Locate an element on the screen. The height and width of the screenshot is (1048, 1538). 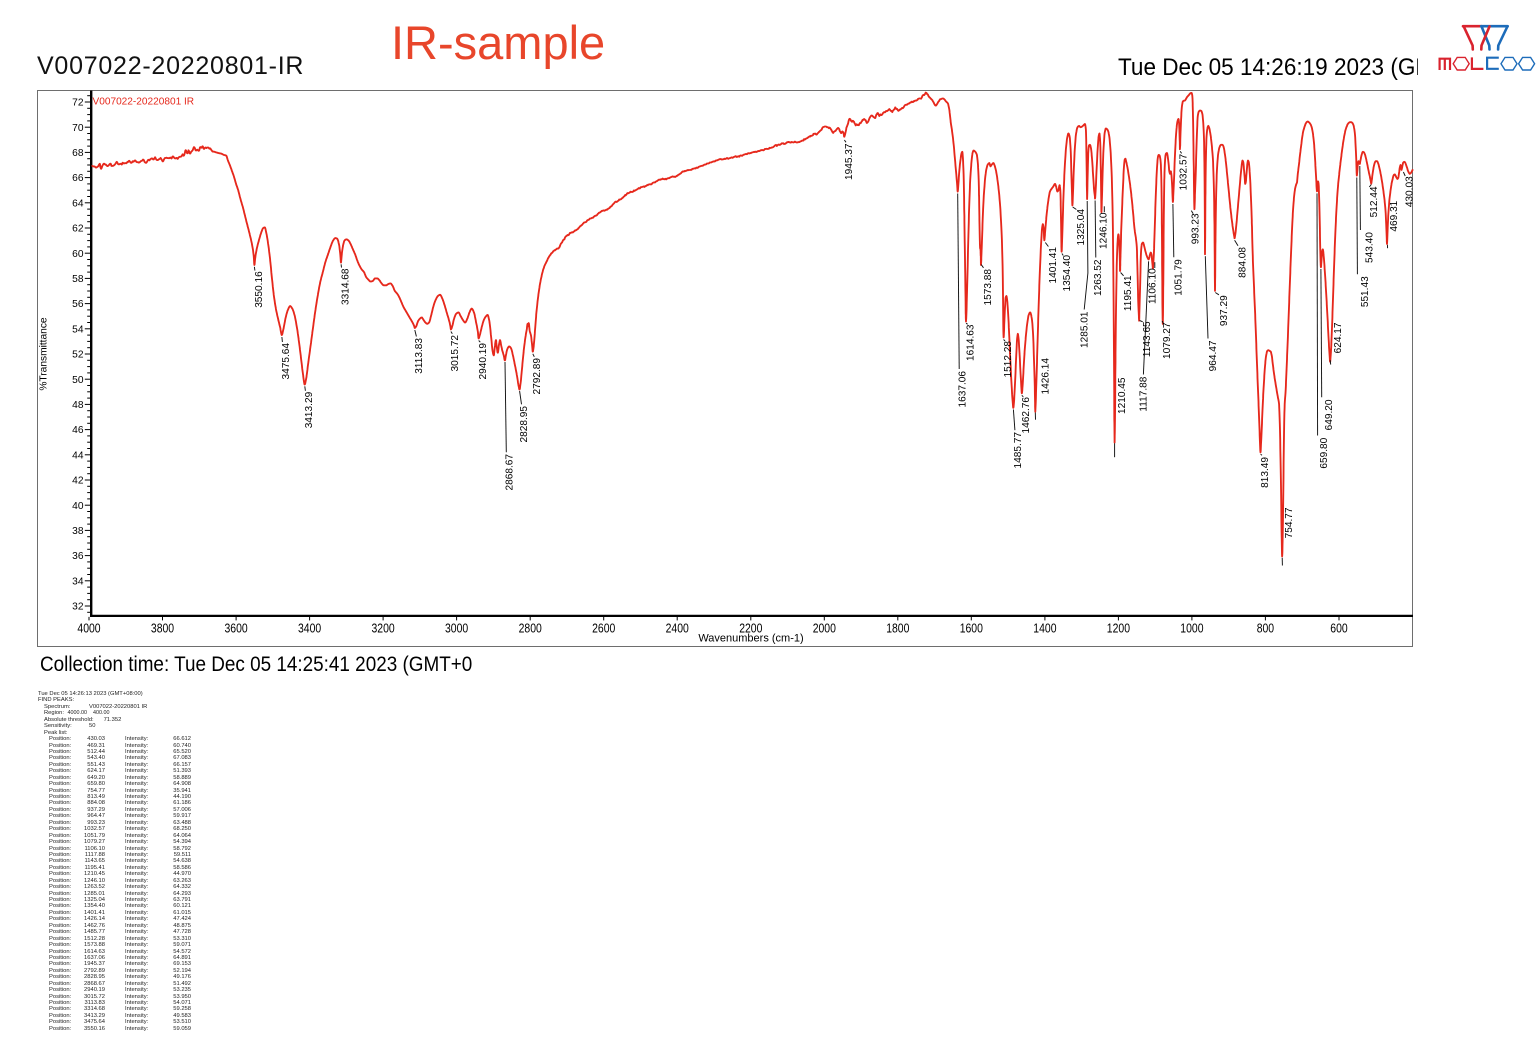
svg-text: 1195.41 is located at coordinates (1128, 293).